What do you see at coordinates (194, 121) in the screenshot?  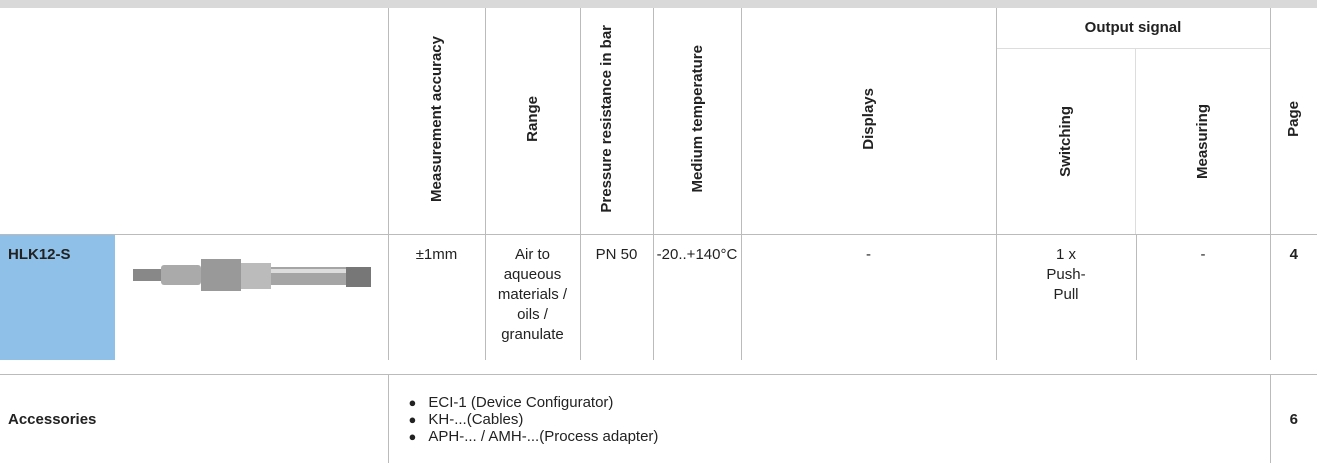 I see `empty-header` at bounding box center [194, 121].